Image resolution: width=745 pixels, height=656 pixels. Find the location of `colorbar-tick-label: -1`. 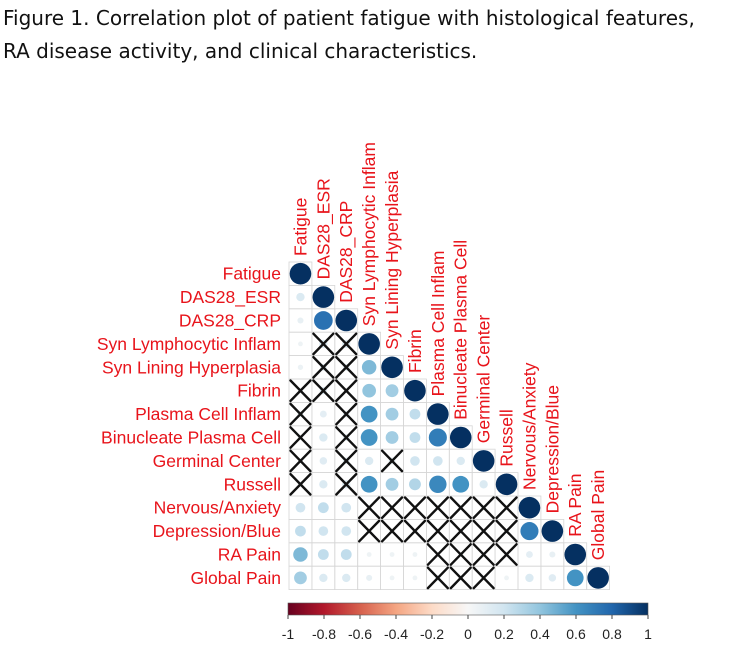

colorbar-tick-label: -1 is located at coordinates (288, 634).